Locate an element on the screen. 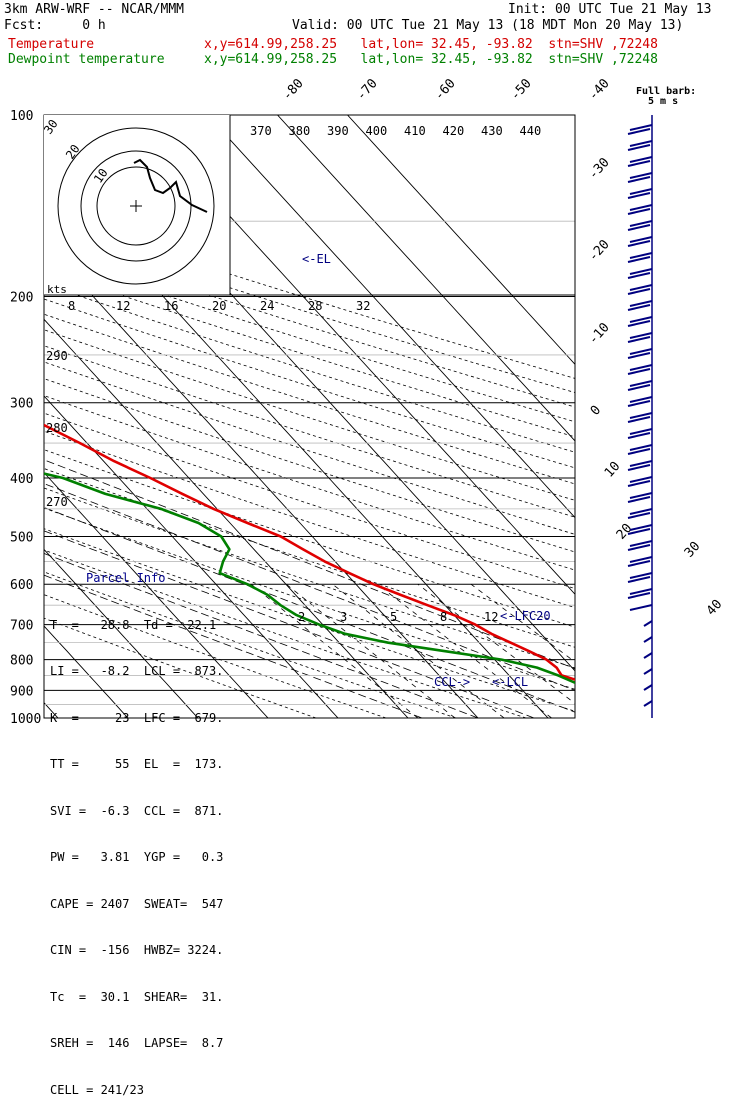 The width and height of the screenshot is (740, 1114). parcel-row: CAPE = 2407 SWEAT= 547 is located at coordinates (136, 905).